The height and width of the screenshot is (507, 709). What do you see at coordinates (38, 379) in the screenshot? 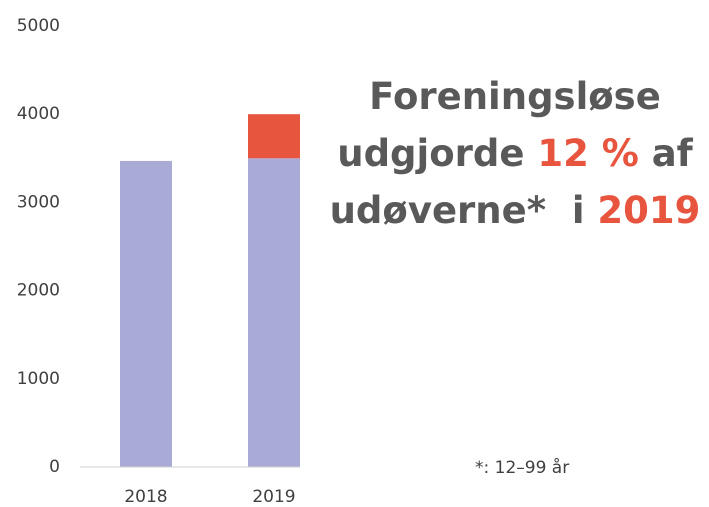
I see `y-tick-label: 1000` at bounding box center [38, 379].